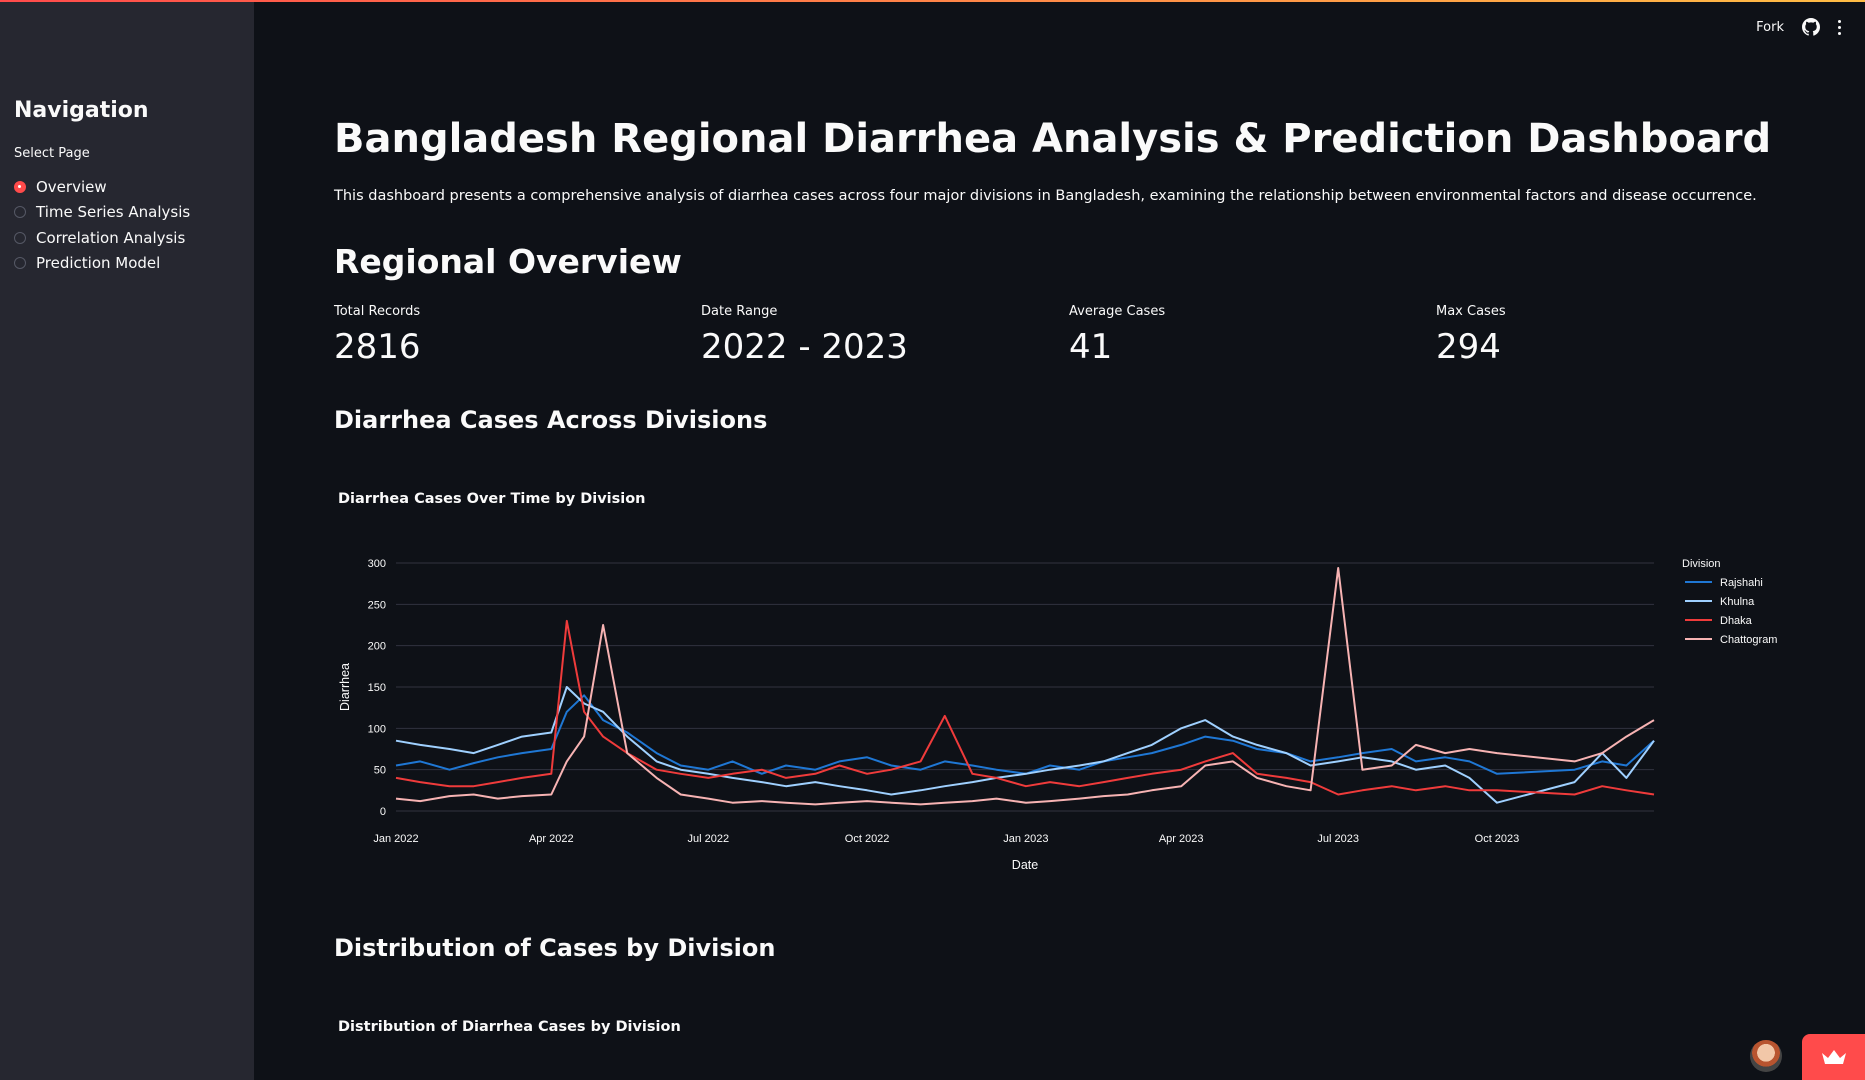  What do you see at coordinates (52, 153) in the screenshot?
I see `select-page-label: Select Page` at bounding box center [52, 153].